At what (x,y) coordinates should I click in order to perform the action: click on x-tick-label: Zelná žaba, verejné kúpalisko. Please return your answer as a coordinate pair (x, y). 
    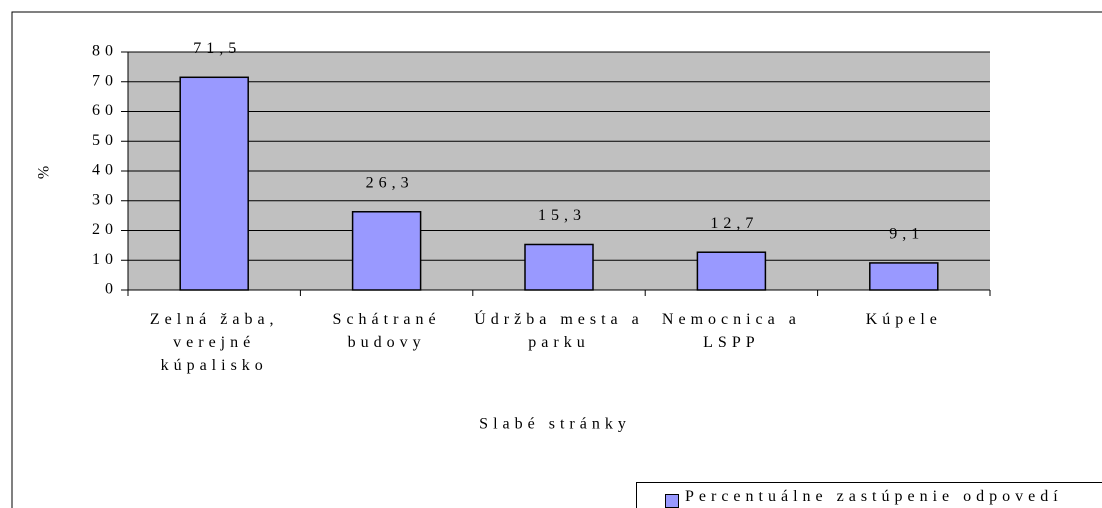
    Looking at the image, I should click on (214, 342).